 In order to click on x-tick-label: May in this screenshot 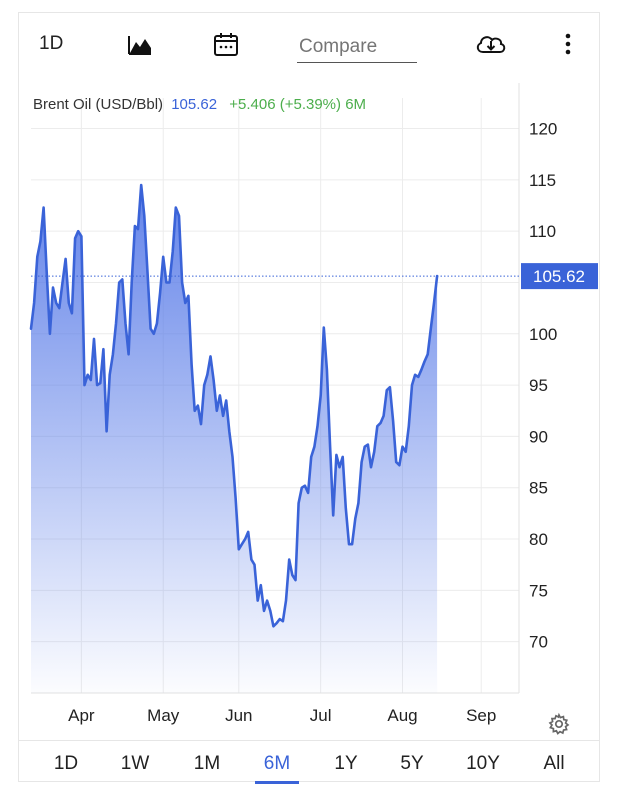, I will do `click(163, 715)`.